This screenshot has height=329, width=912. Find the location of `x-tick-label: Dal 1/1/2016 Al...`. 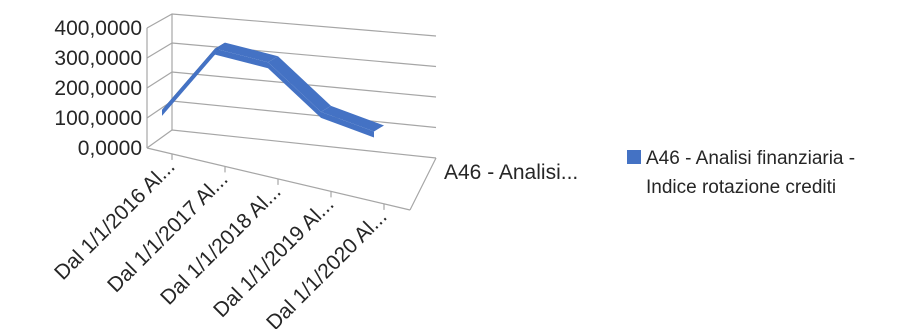

x-tick-label: Dal 1/1/2016 Al... is located at coordinates (114, 219).